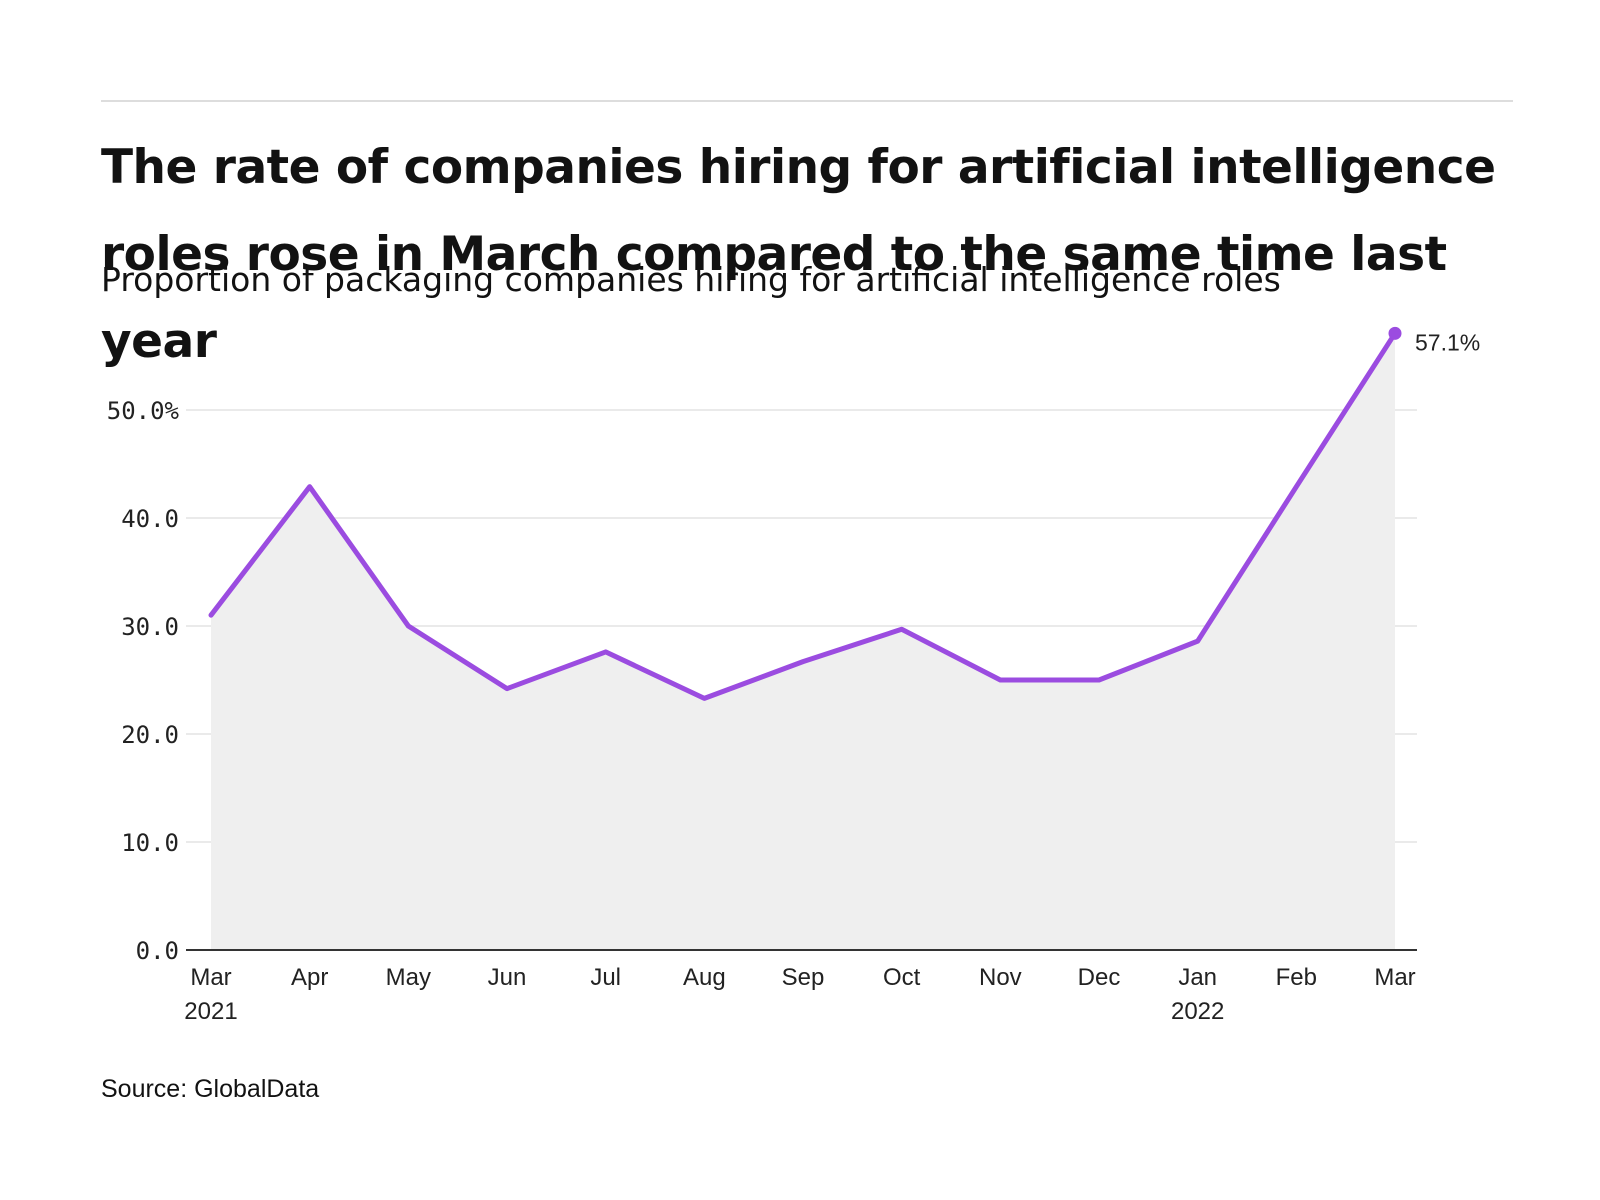 The image size is (1600, 1200). Describe the element at coordinates (309, 977) in the screenshot. I see `x-tick-label: Apr` at that location.